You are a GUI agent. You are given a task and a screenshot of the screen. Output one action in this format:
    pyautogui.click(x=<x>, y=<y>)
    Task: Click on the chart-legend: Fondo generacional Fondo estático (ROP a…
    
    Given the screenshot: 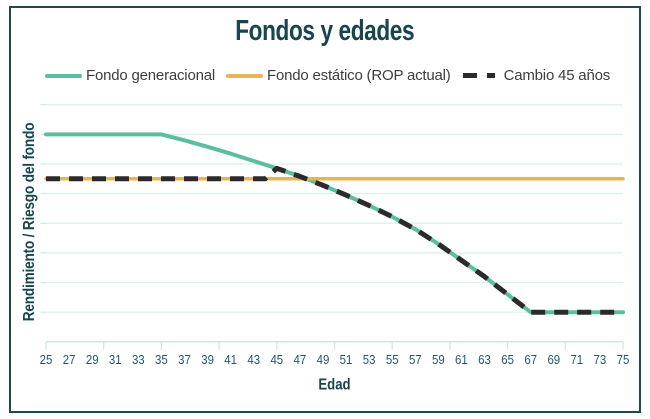 What is the action you would take?
    pyautogui.click(x=327, y=75)
    